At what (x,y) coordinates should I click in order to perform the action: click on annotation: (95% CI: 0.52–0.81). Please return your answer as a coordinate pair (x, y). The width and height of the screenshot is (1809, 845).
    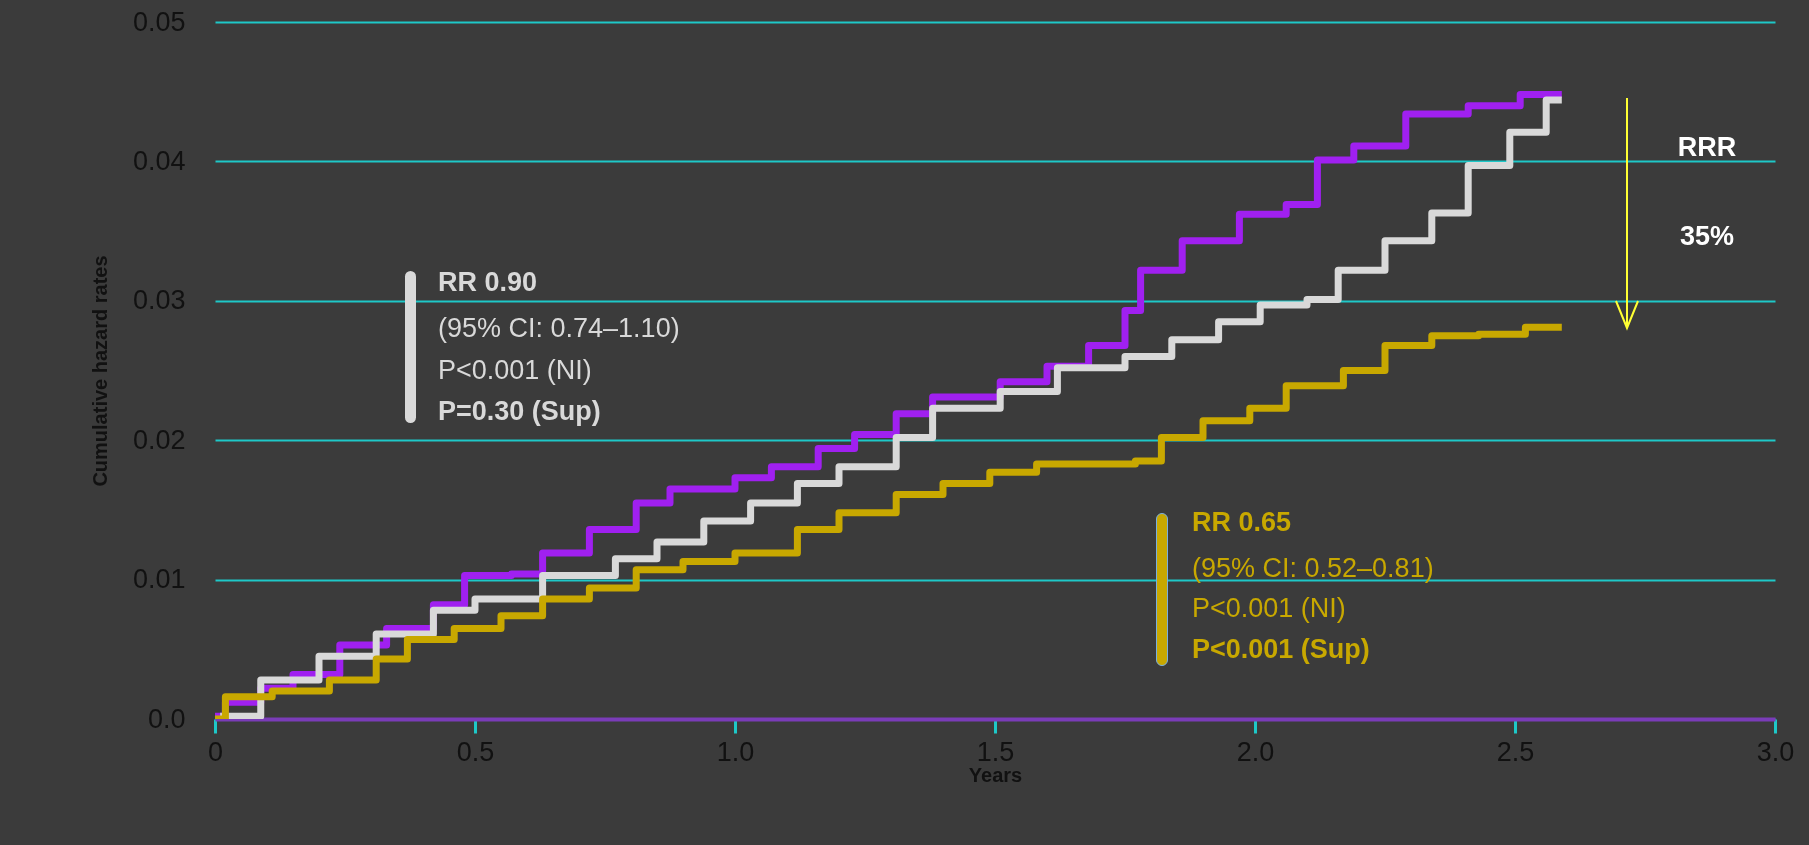
    Looking at the image, I should click on (1313, 568).